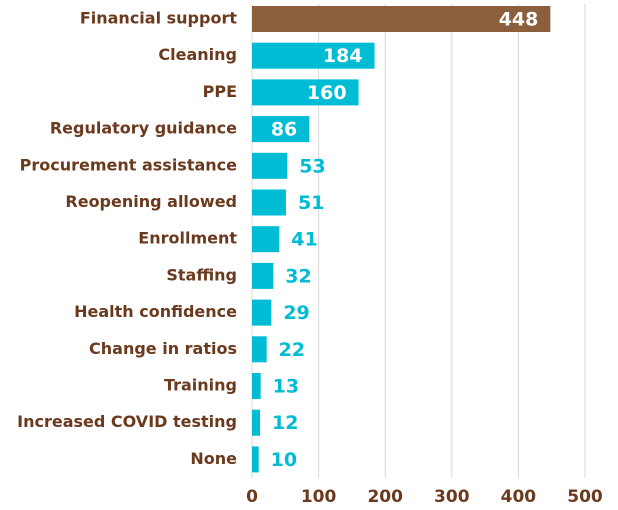  What do you see at coordinates (284, 460) in the screenshot?
I see `value-label: 10` at bounding box center [284, 460].